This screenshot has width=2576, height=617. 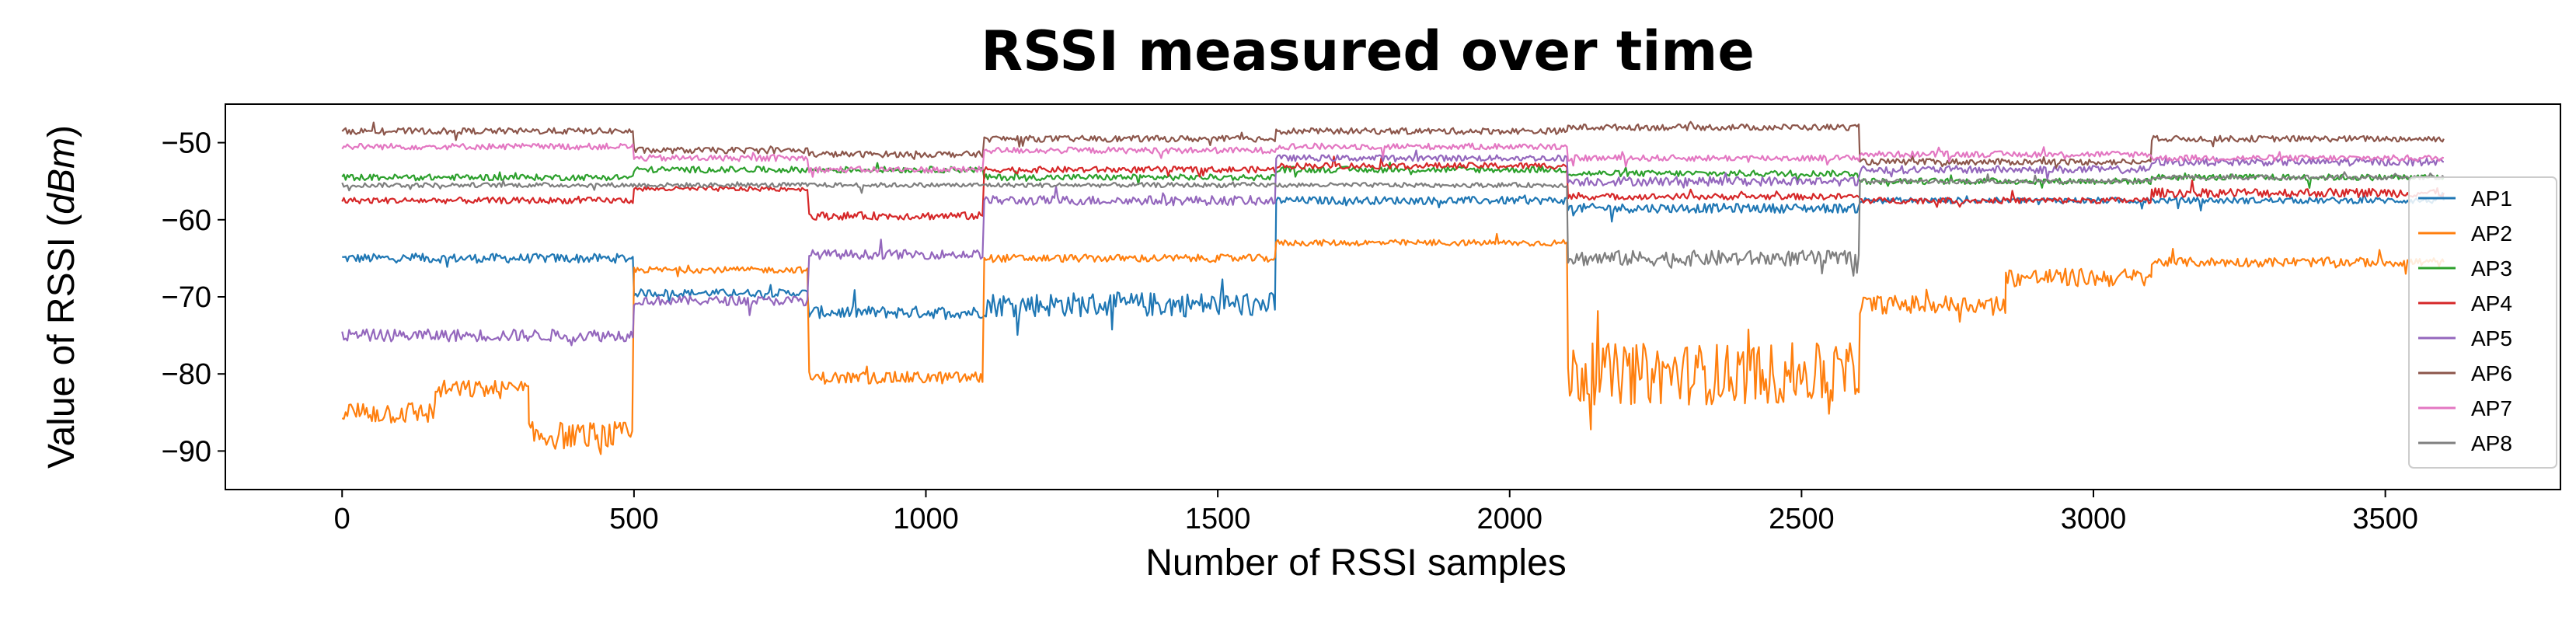 I want to click on x-axis: 0 500 1000 1500 2000 2500 3000 3500, so click(x=1376, y=512).